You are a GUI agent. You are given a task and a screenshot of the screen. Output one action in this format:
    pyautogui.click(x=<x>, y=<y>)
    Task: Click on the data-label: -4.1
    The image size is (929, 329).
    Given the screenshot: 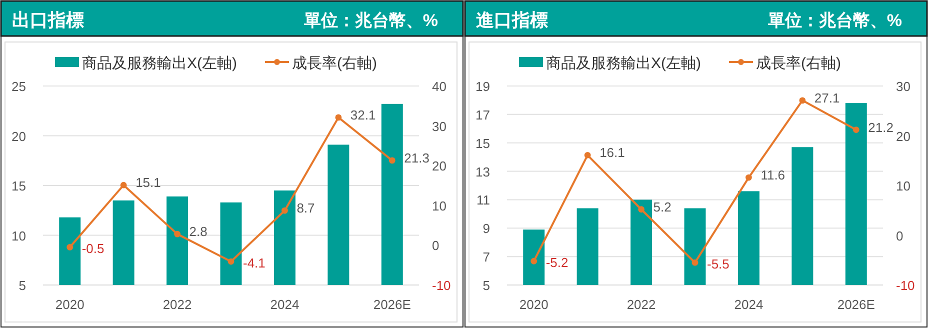 What is the action you would take?
    pyautogui.click(x=254, y=263)
    